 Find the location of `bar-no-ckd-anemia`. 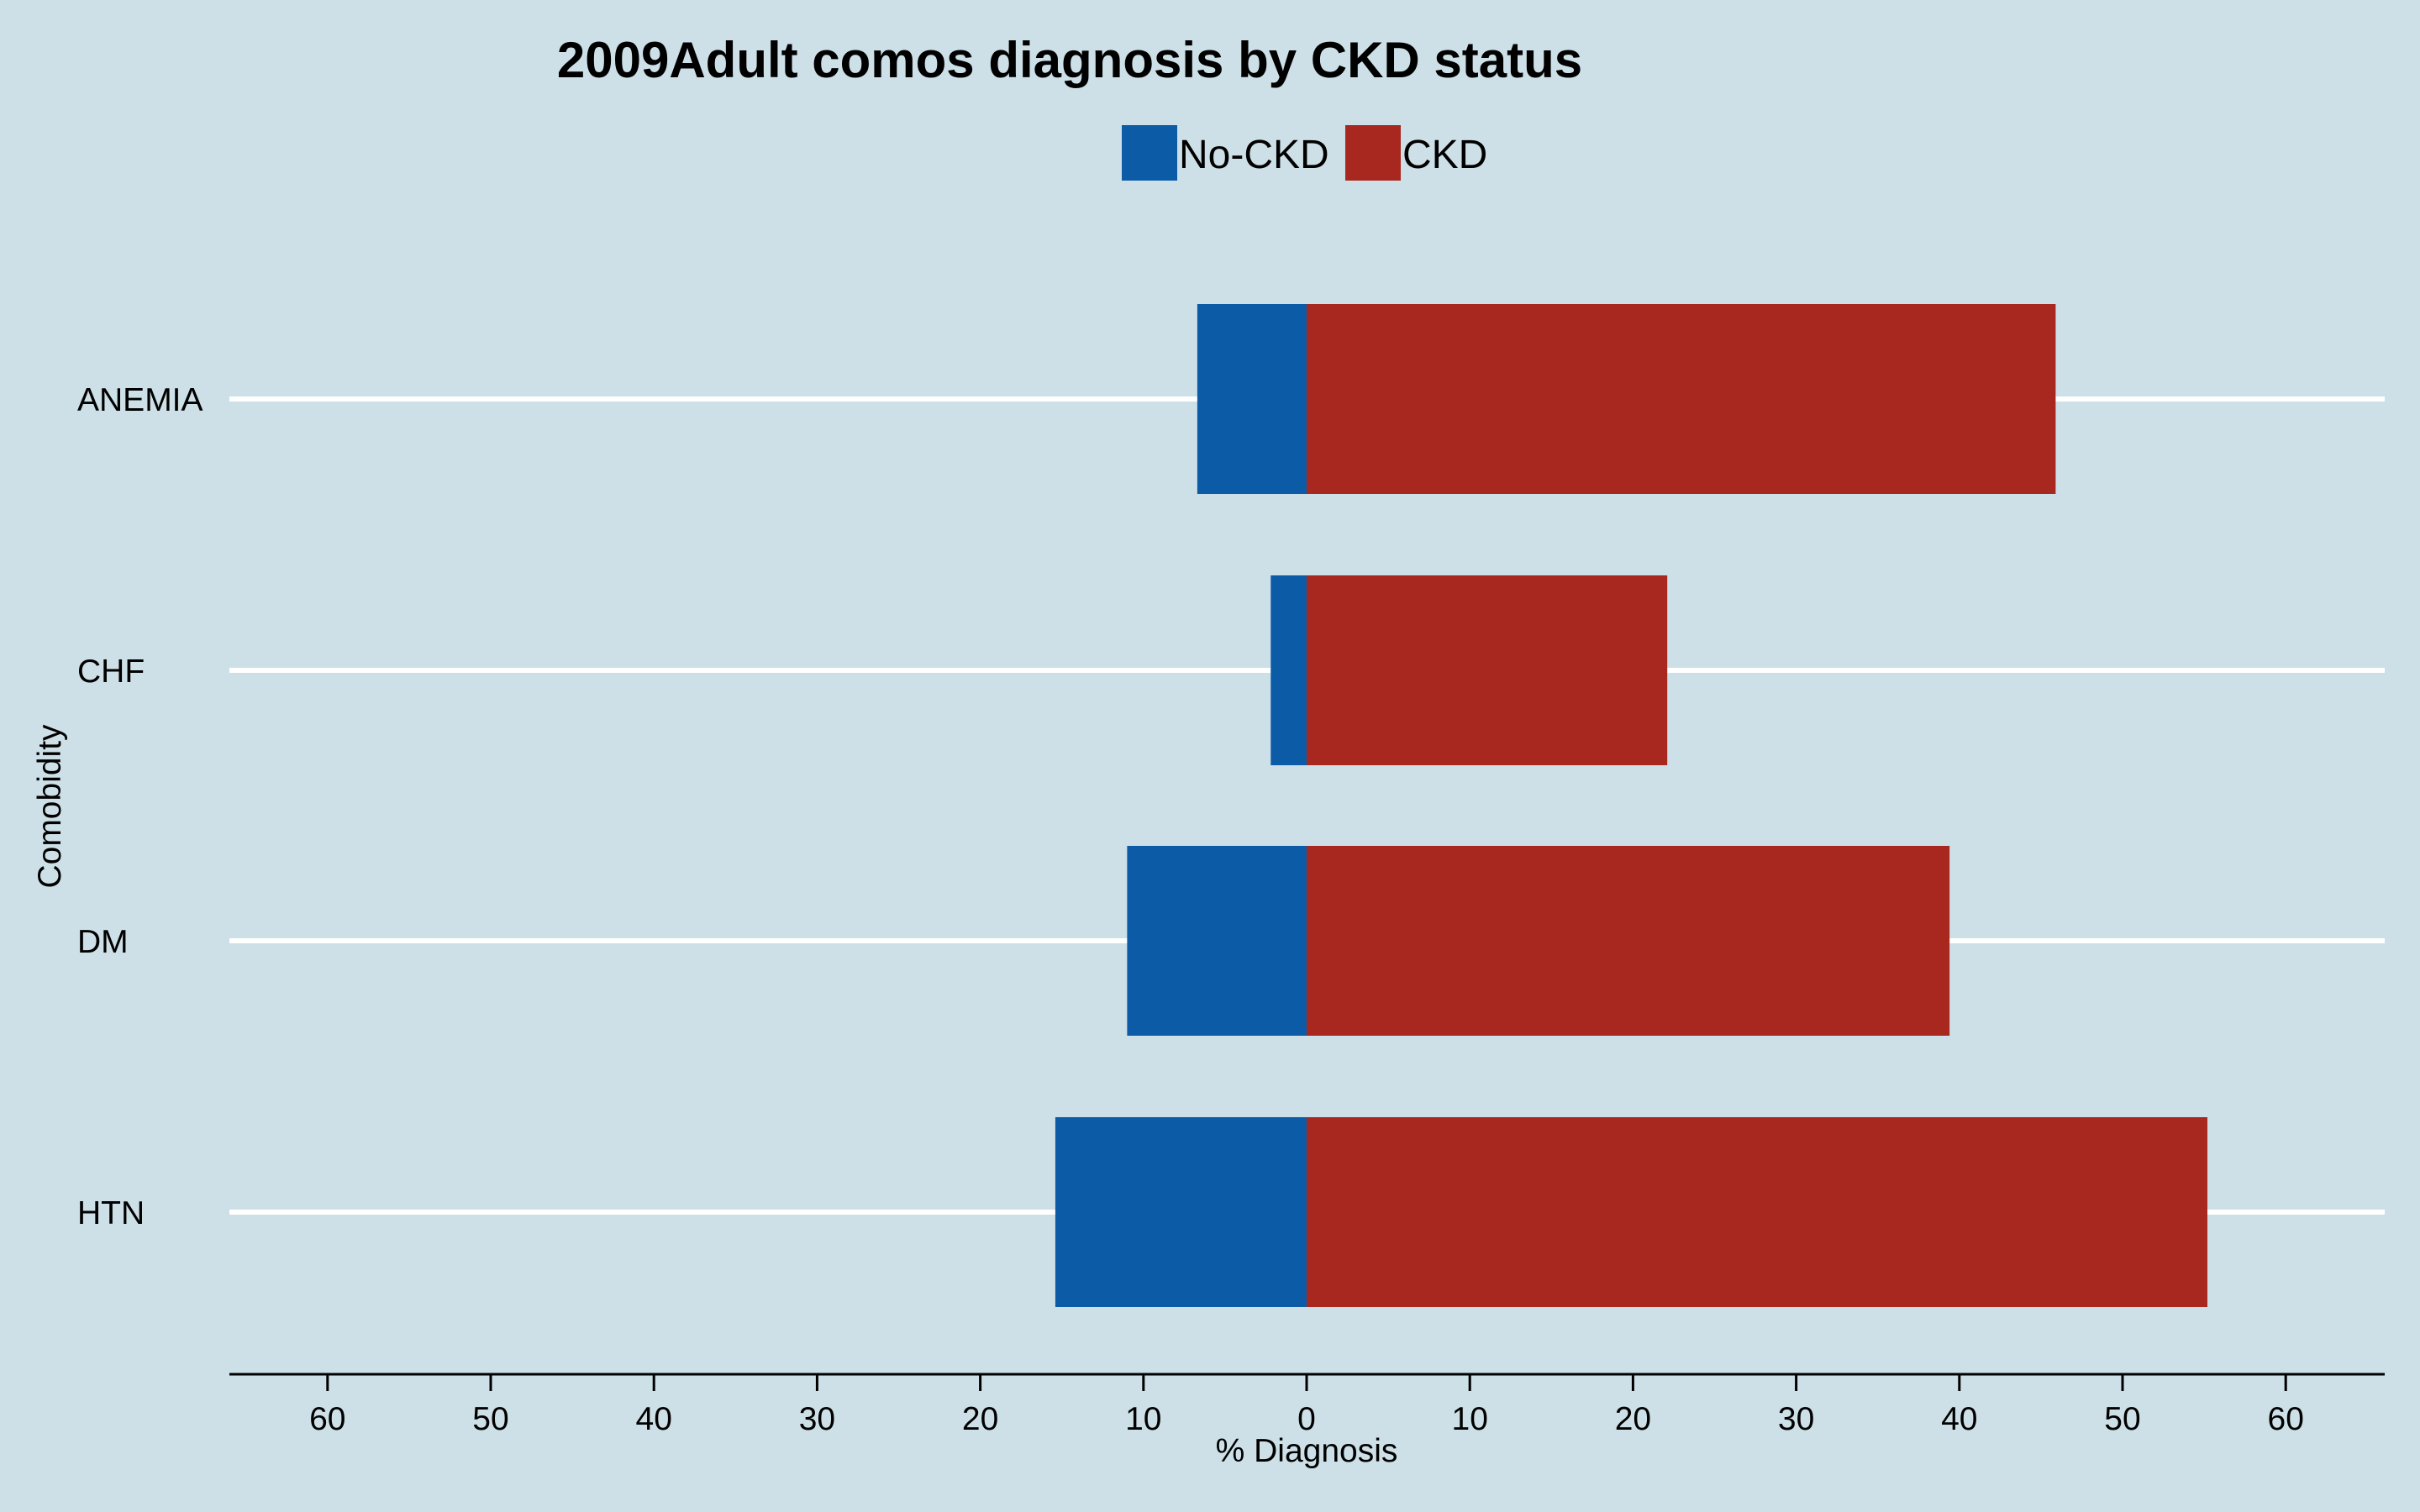

bar-no-ckd-anemia is located at coordinates (1252, 399).